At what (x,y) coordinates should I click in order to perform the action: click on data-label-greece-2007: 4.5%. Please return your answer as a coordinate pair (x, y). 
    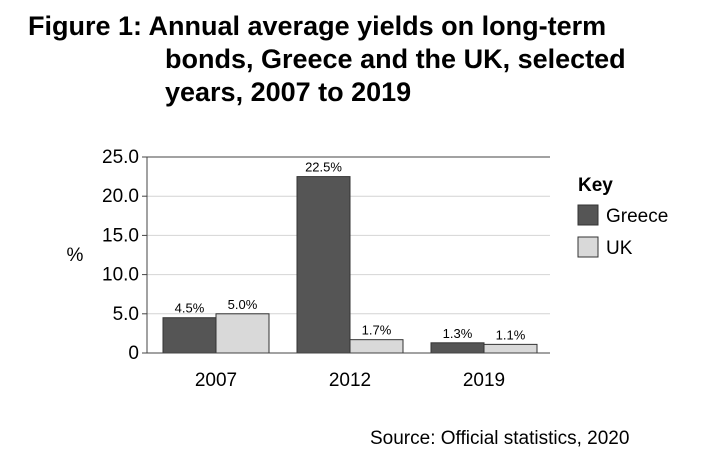
    Looking at the image, I should click on (190, 308).